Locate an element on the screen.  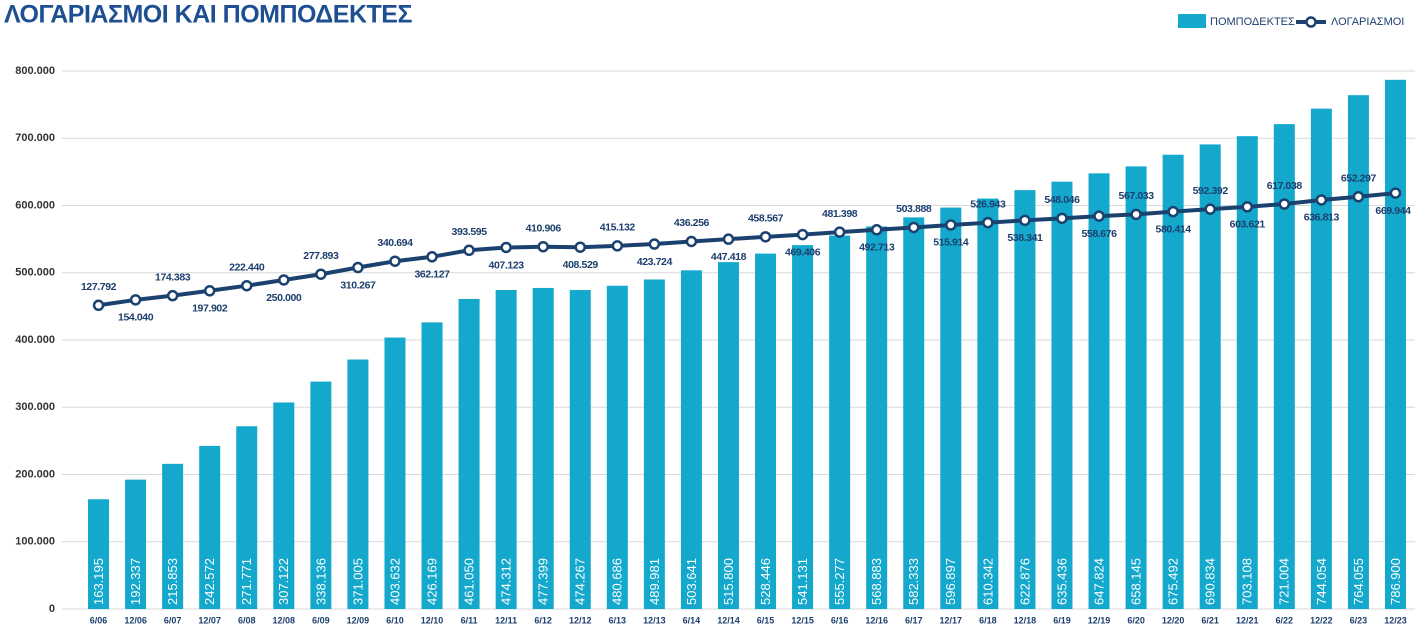
y-tick-label: 400.000 is located at coordinates (35, 340).